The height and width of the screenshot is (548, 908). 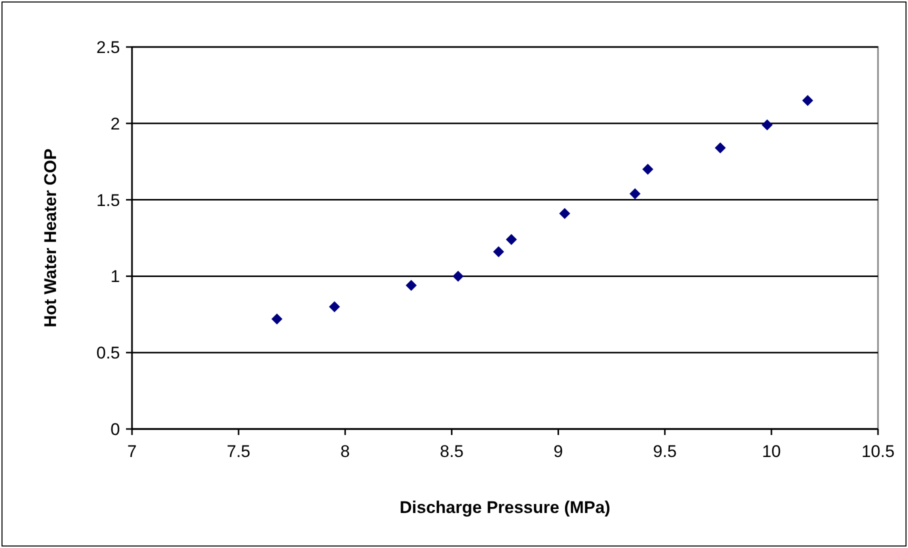 I want to click on x-axis-title: Discharge Pressure (MPa), so click(x=505, y=507).